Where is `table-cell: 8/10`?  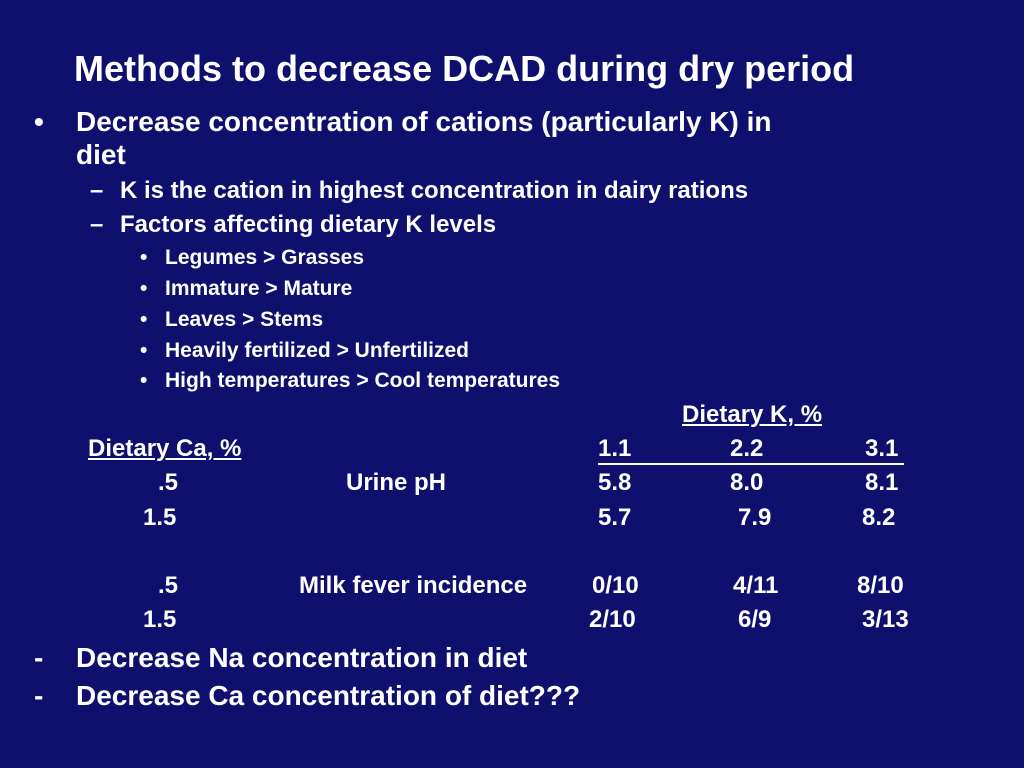
table-cell: 8/10 is located at coordinates (880, 585).